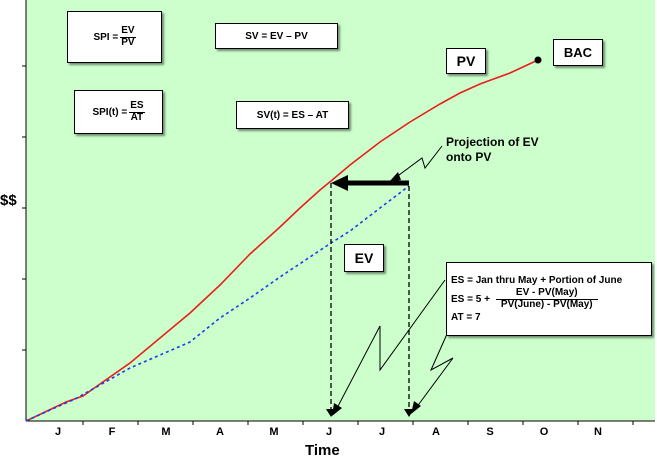 This screenshot has height=466, width=657. Describe the element at coordinates (106, 37) in the screenshot. I see `spi-lhs: SPI =` at that location.